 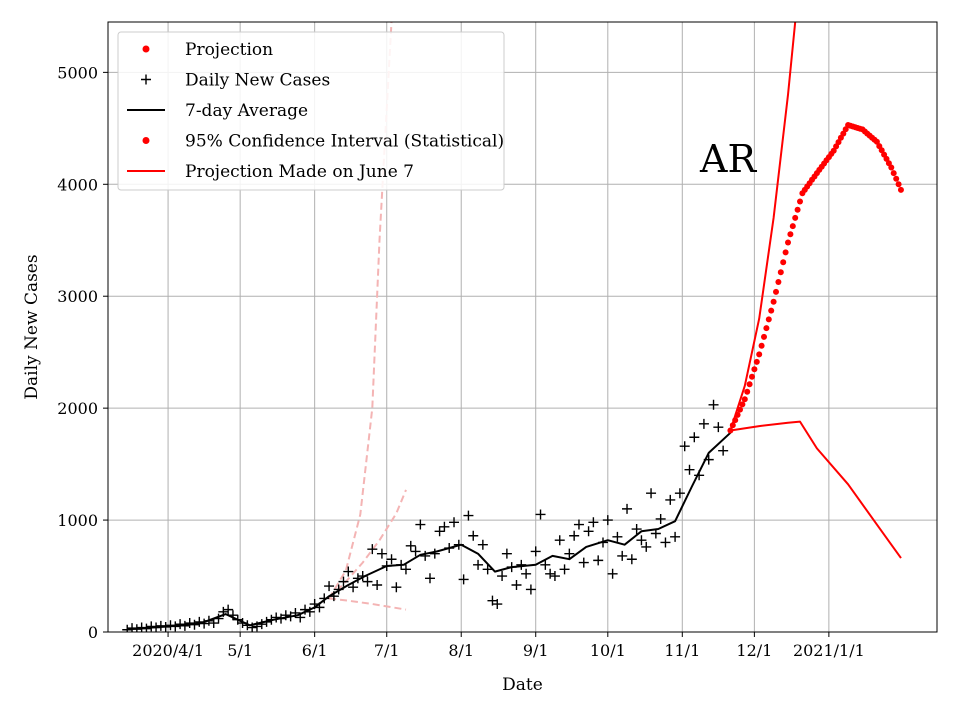 I want to click on y-tick-label: 2000, so click(x=77, y=408).